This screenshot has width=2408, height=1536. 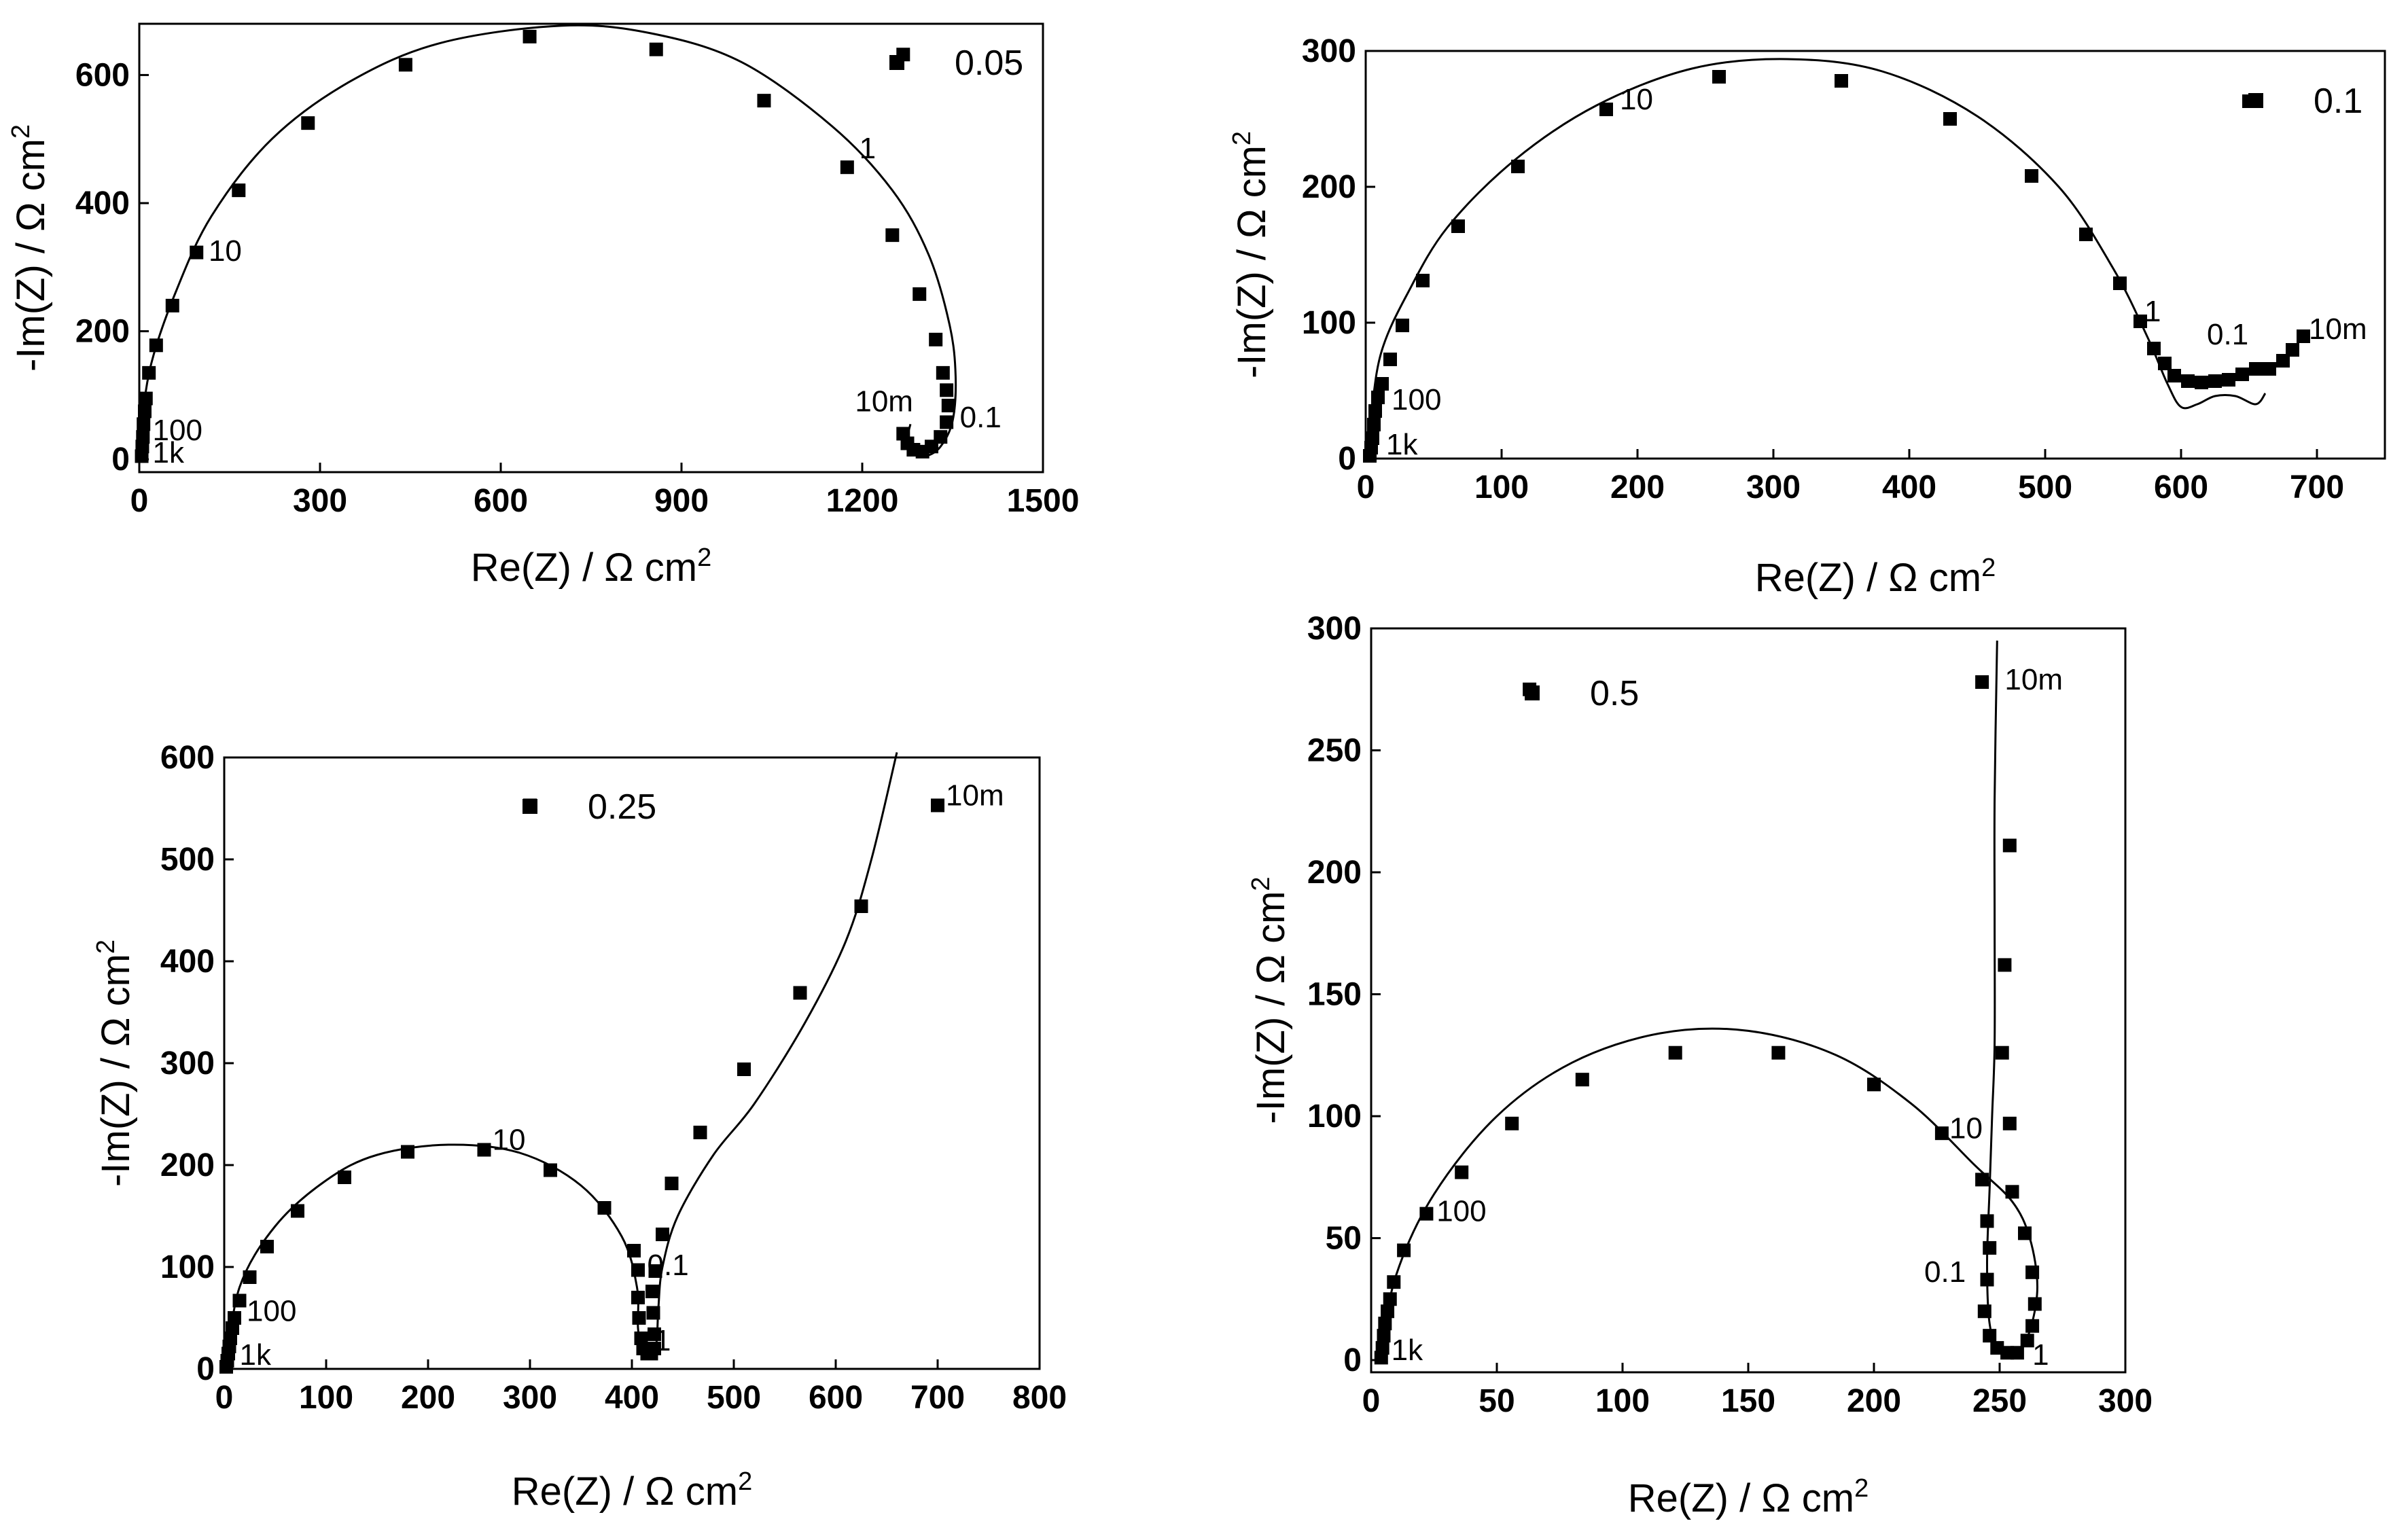 What do you see at coordinates (1344, 1239) in the screenshot?
I see `y-tick-label: 50` at bounding box center [1344, 1239].